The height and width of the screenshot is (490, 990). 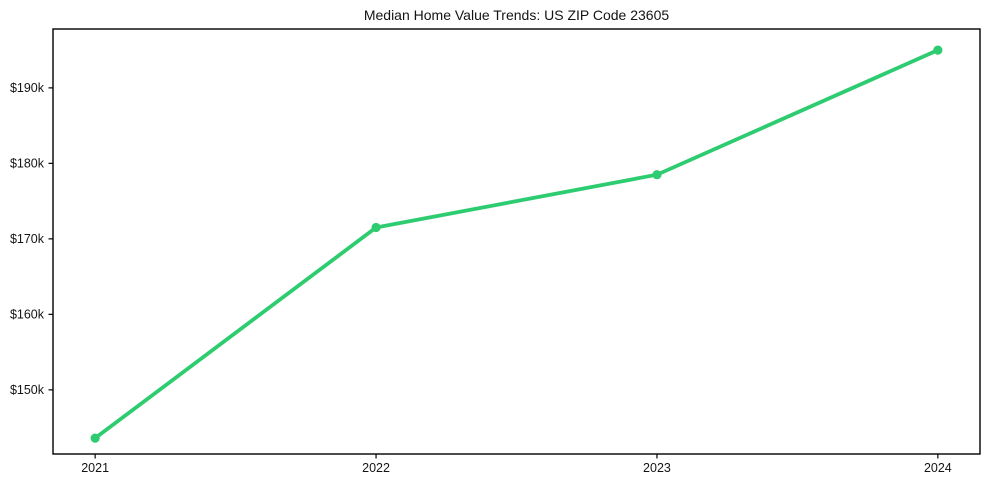 What do you see at coordinates (27, 239) in the screenshot?
I see `y-tick-label: $170k` at bounding box center [27, 239].